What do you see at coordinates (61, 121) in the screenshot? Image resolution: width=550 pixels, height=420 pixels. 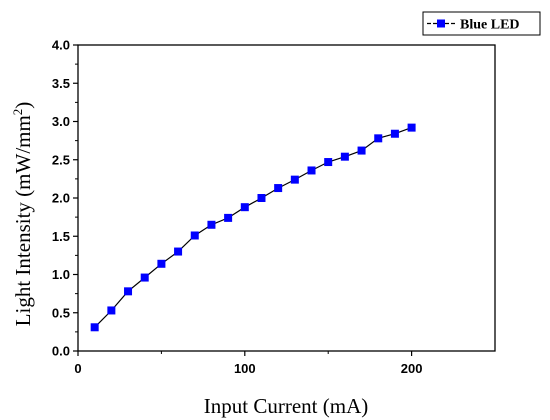 I see `y-tick-label: 3.0` at bounding box center [61, 121].